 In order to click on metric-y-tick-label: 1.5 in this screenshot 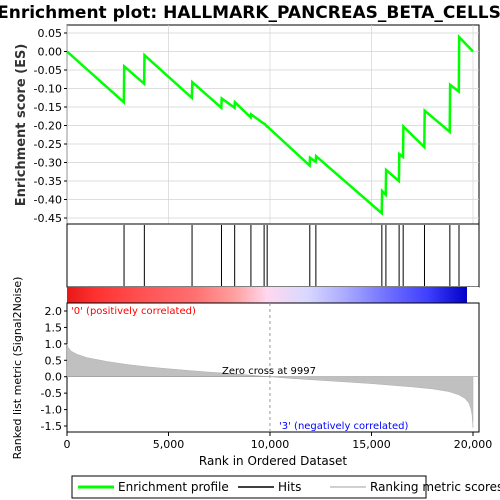, I will do `click(54, 327)`.